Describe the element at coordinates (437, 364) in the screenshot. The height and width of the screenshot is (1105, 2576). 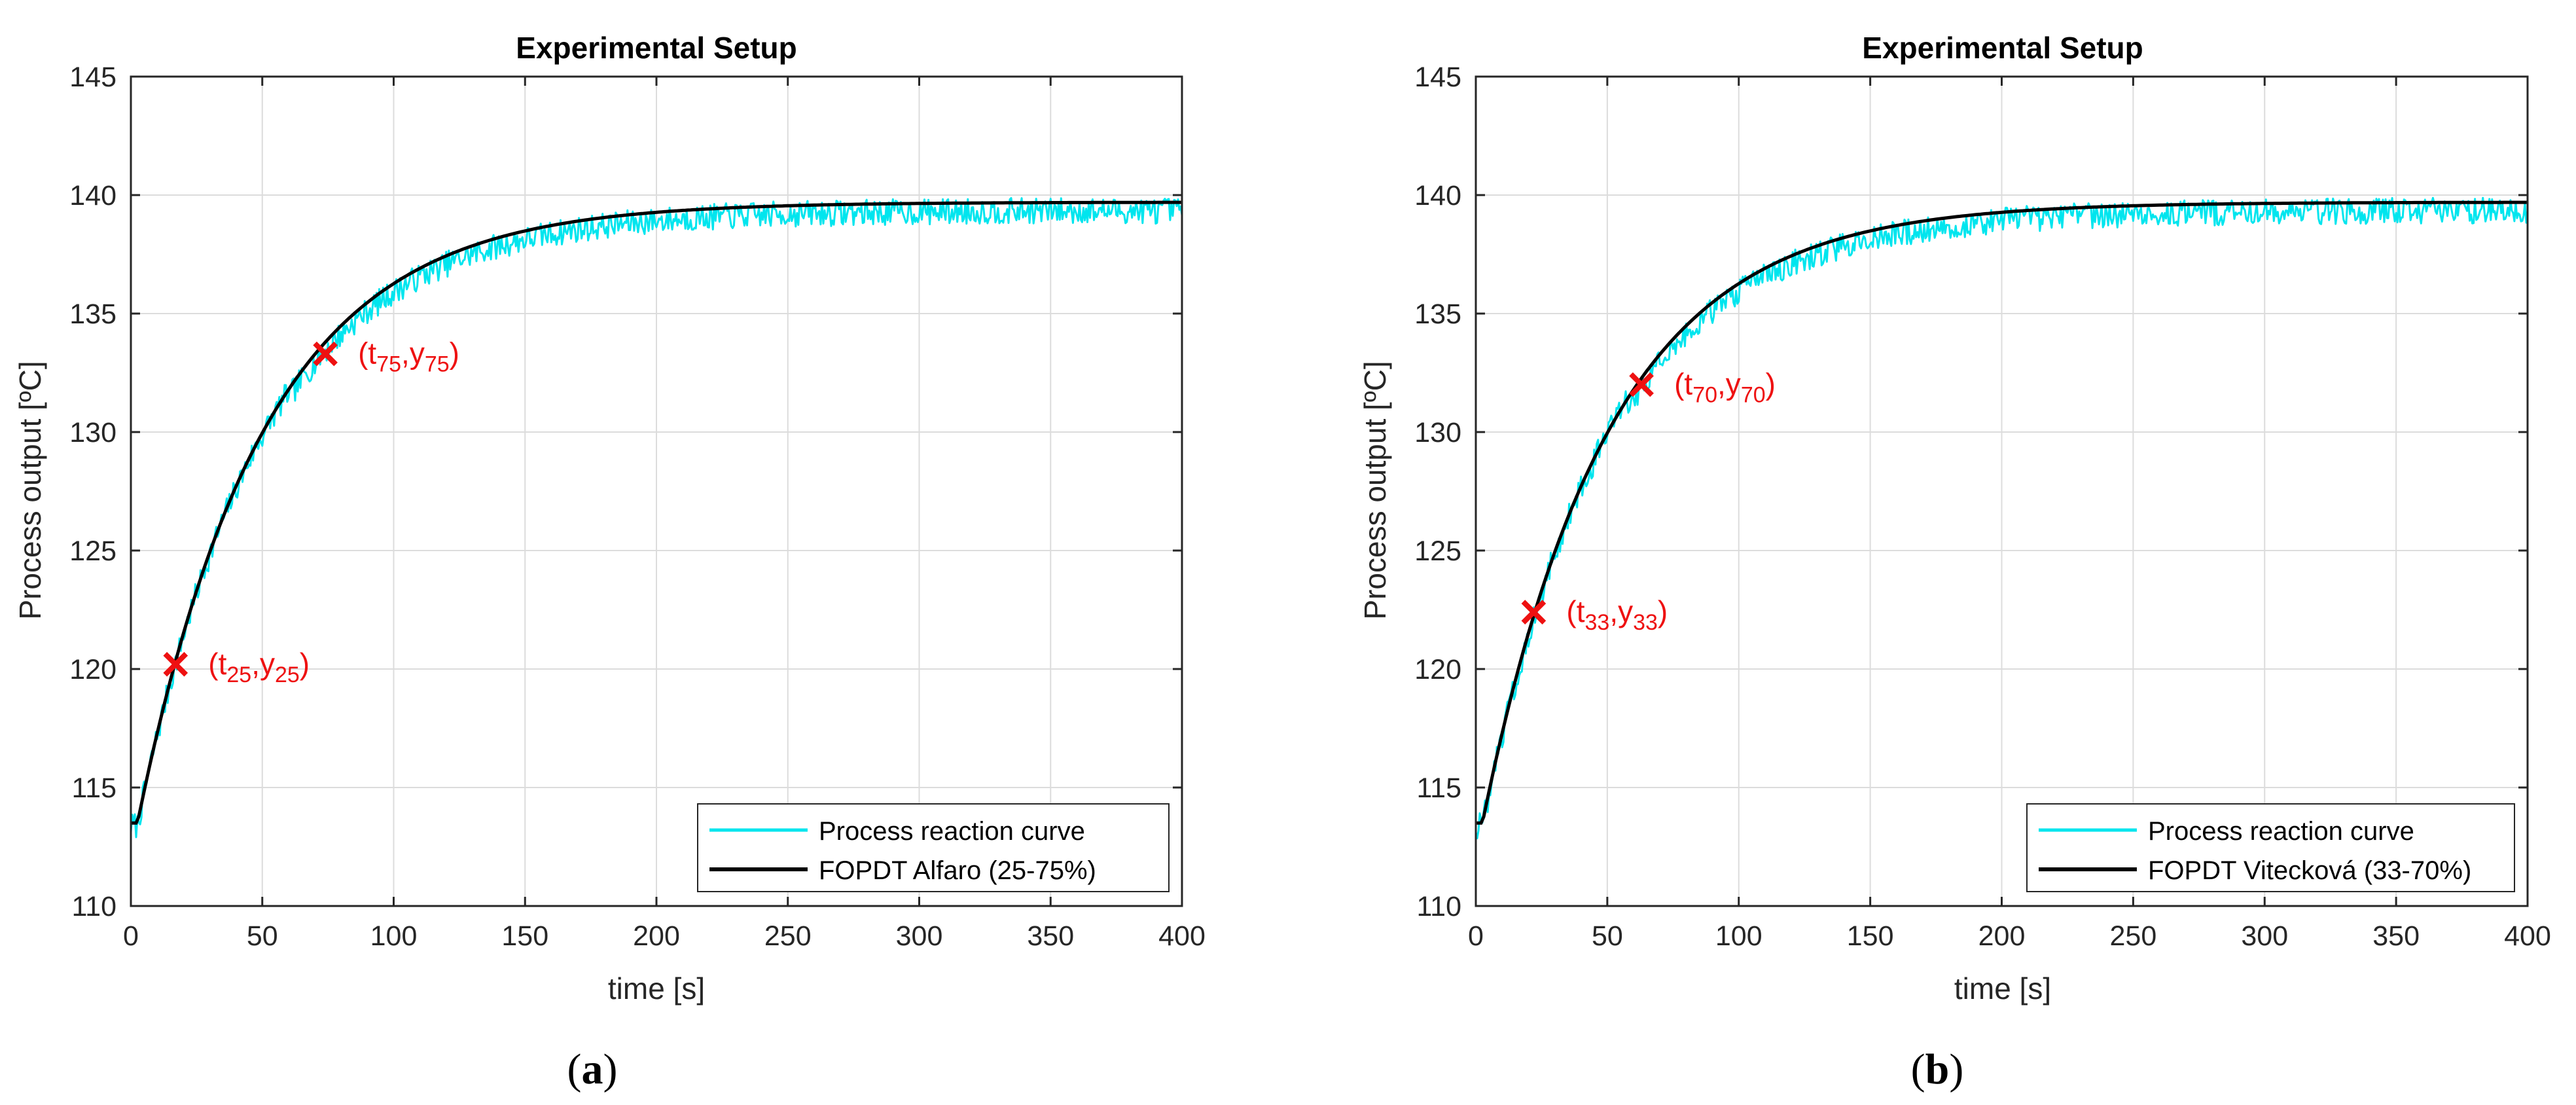
I see `label-sub-y: 75` at that location.